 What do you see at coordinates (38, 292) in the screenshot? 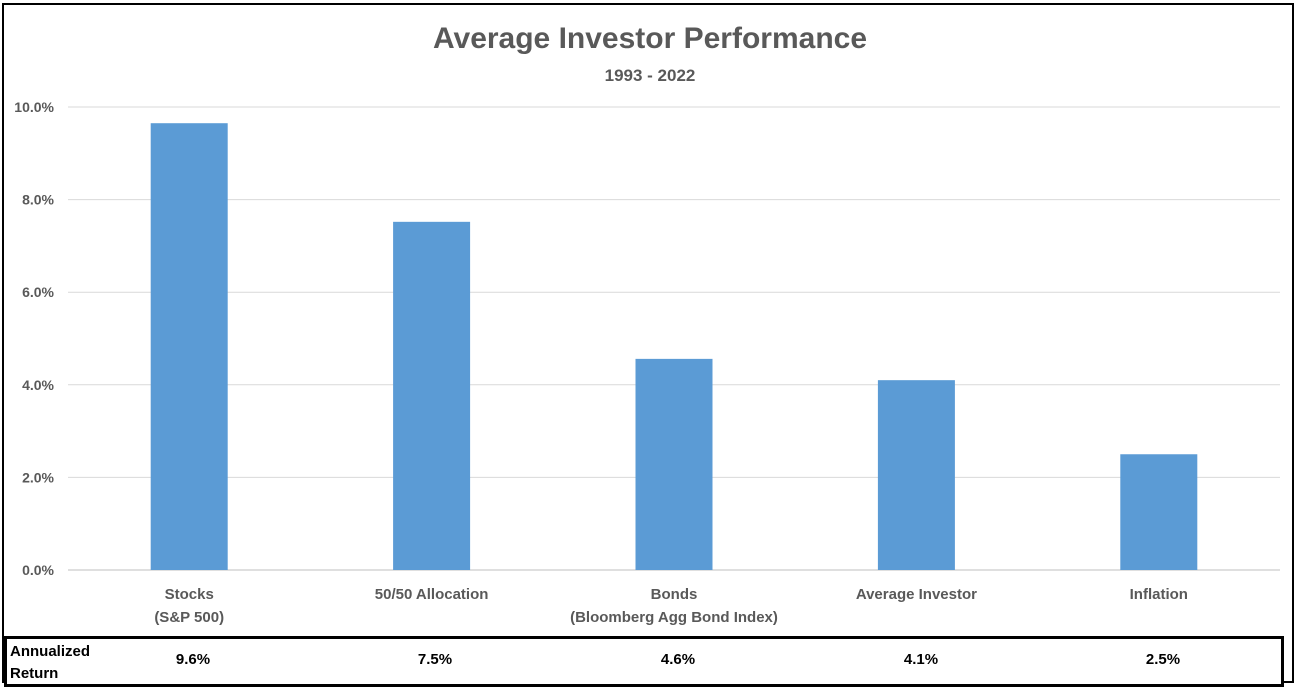
I see `y-tick-label: 6.0%` at bounding box center [38, 292].